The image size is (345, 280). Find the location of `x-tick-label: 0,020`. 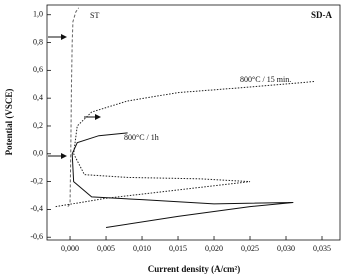

x-tick-label: 0,020 is located at coordinates (214, 248).